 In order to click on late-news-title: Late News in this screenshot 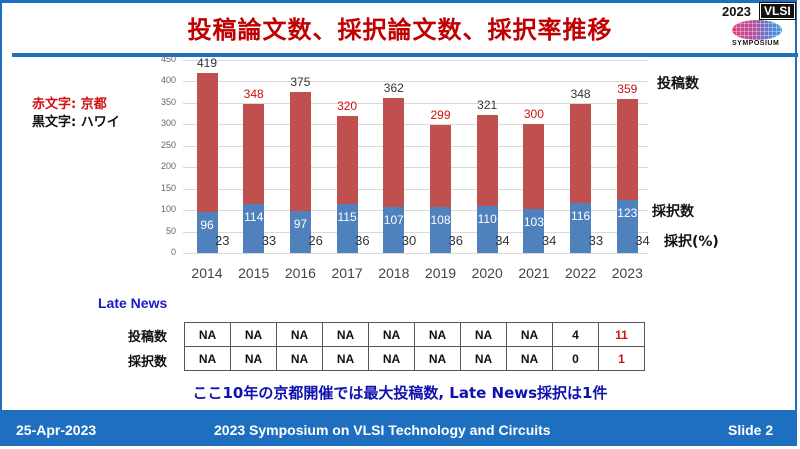, I will do `click(133, 303)`.